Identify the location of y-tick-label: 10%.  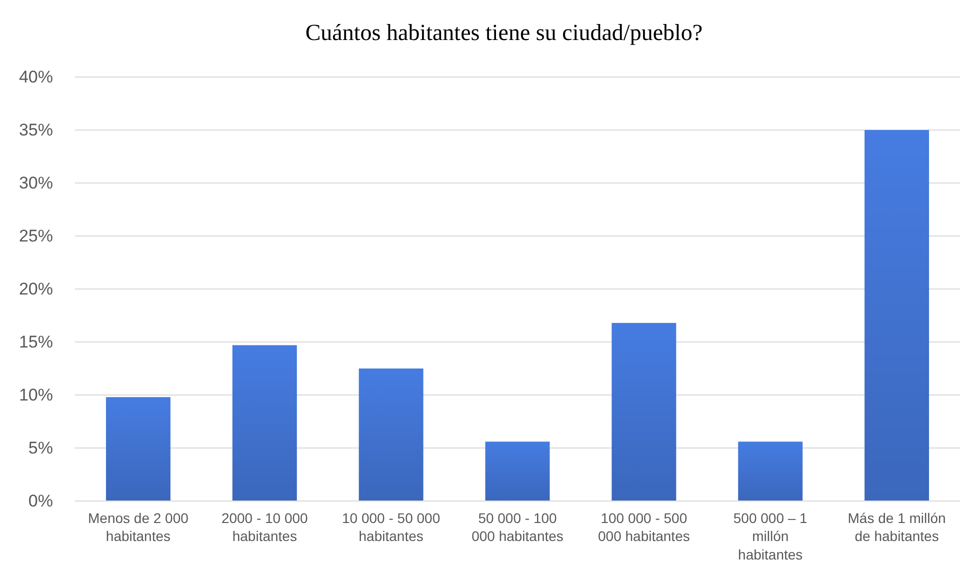
(35, 394).